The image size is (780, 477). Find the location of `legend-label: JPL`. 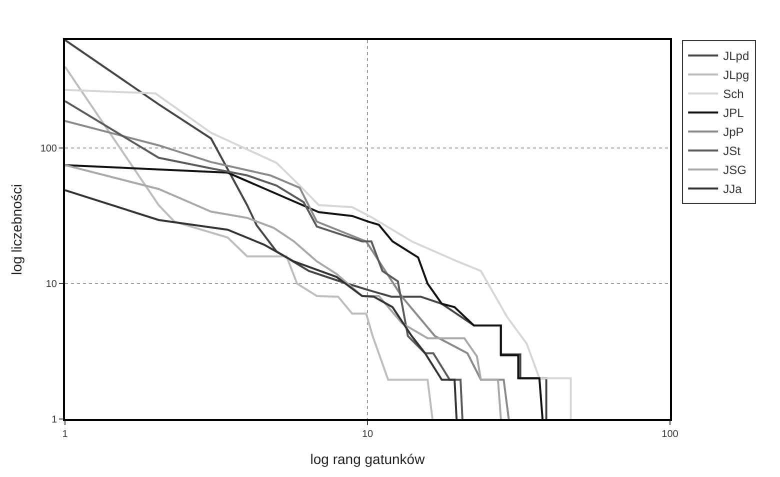

legend-label: JPL is located at coordinates (733, 113).